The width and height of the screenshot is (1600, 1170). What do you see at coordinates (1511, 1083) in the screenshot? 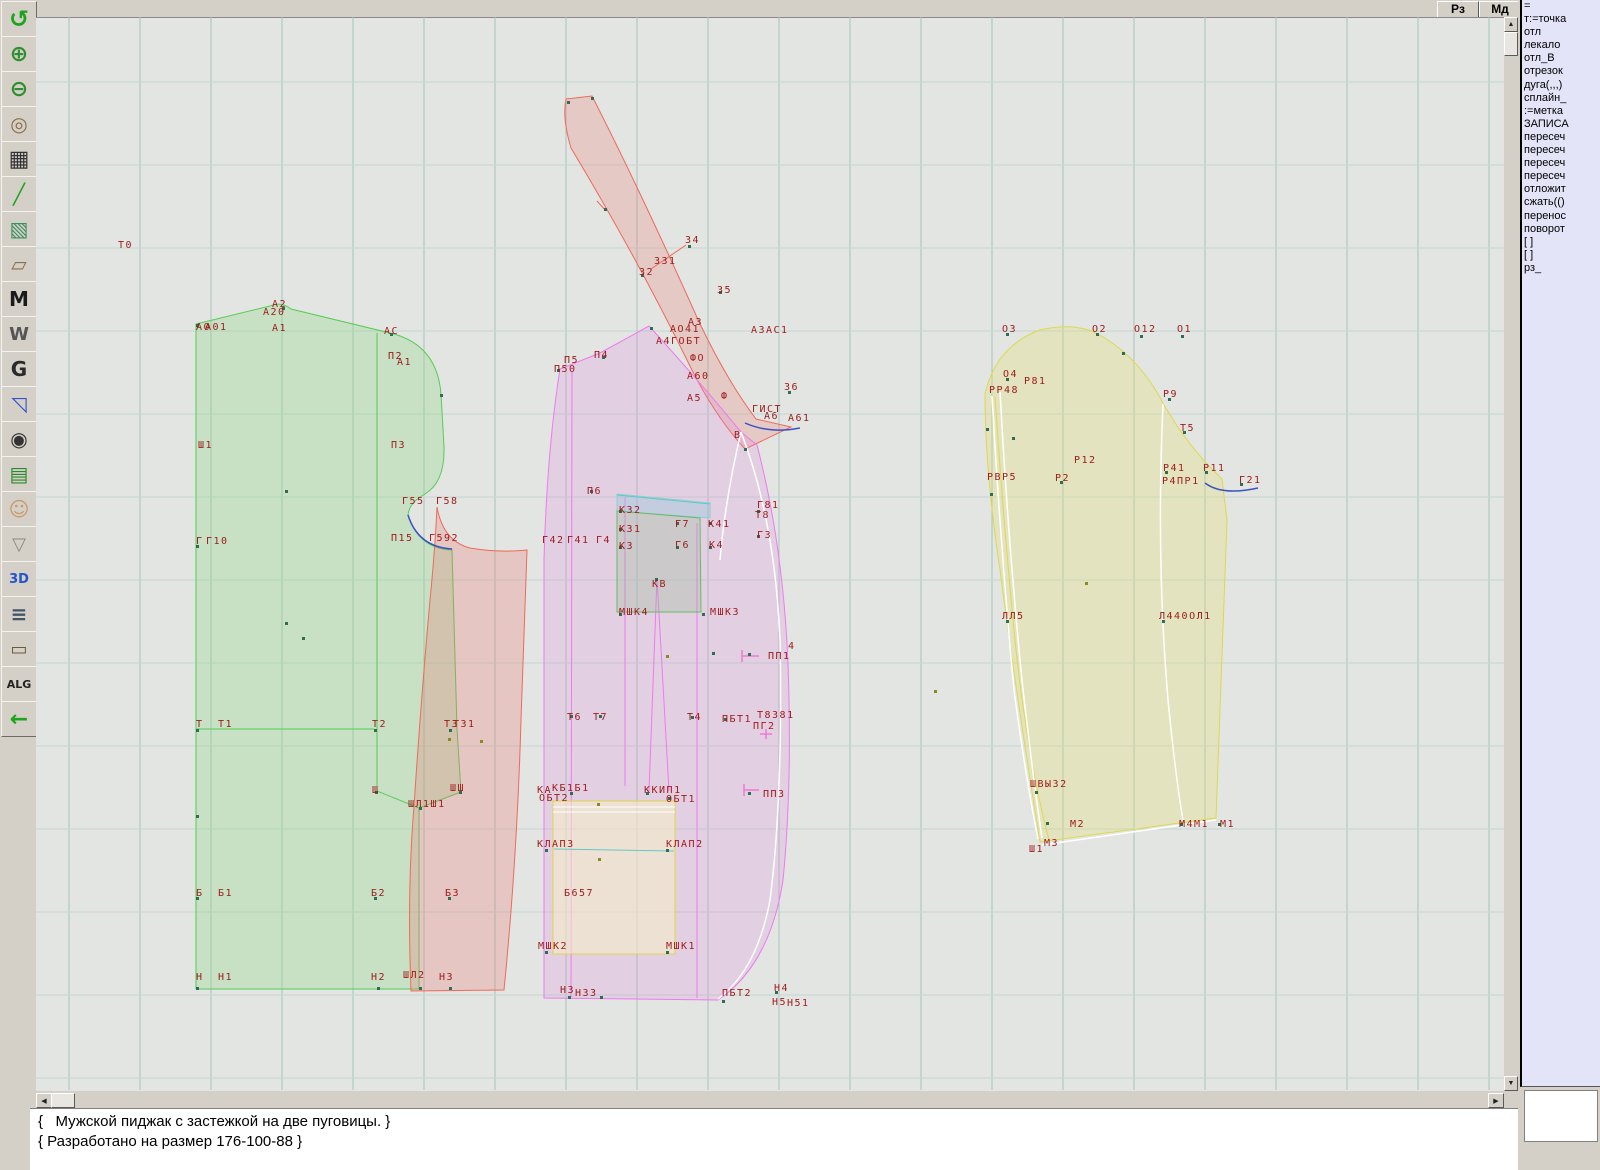
I see `scroll-down-icon: ▼` at bounding box center [1511, 1083].